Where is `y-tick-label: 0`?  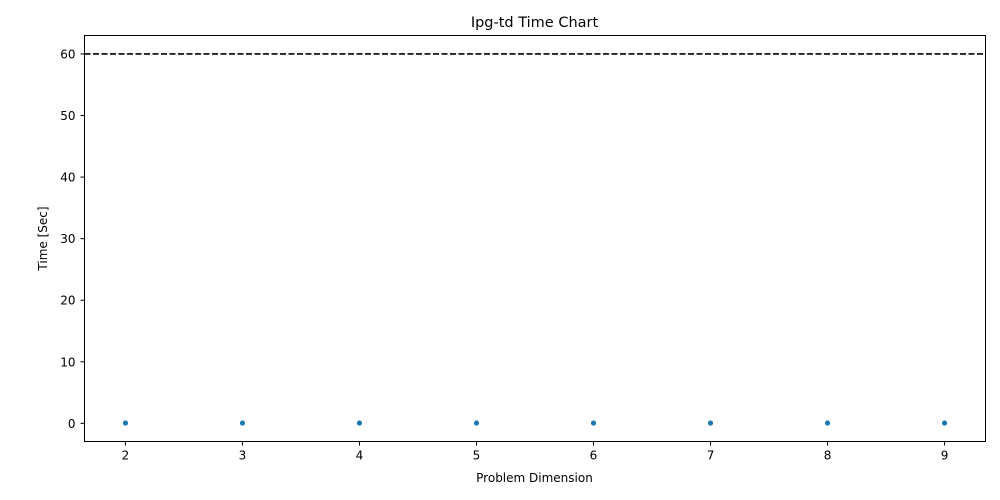
y-tick-label: 0 is located at coordinates (72, 424).